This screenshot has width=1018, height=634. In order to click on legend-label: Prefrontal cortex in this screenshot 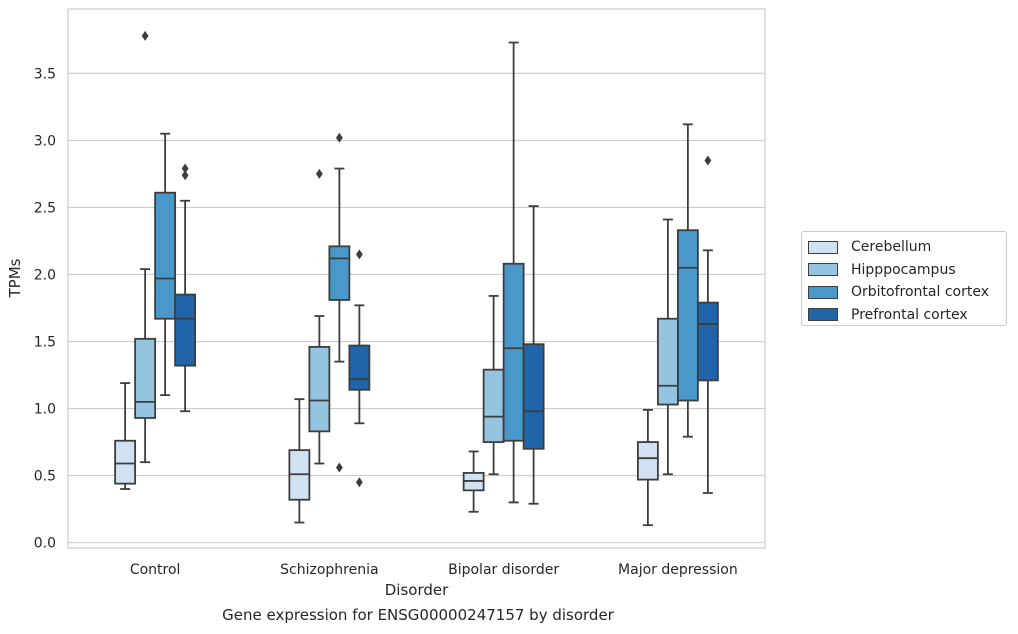, I will do `click(909, 314)`.